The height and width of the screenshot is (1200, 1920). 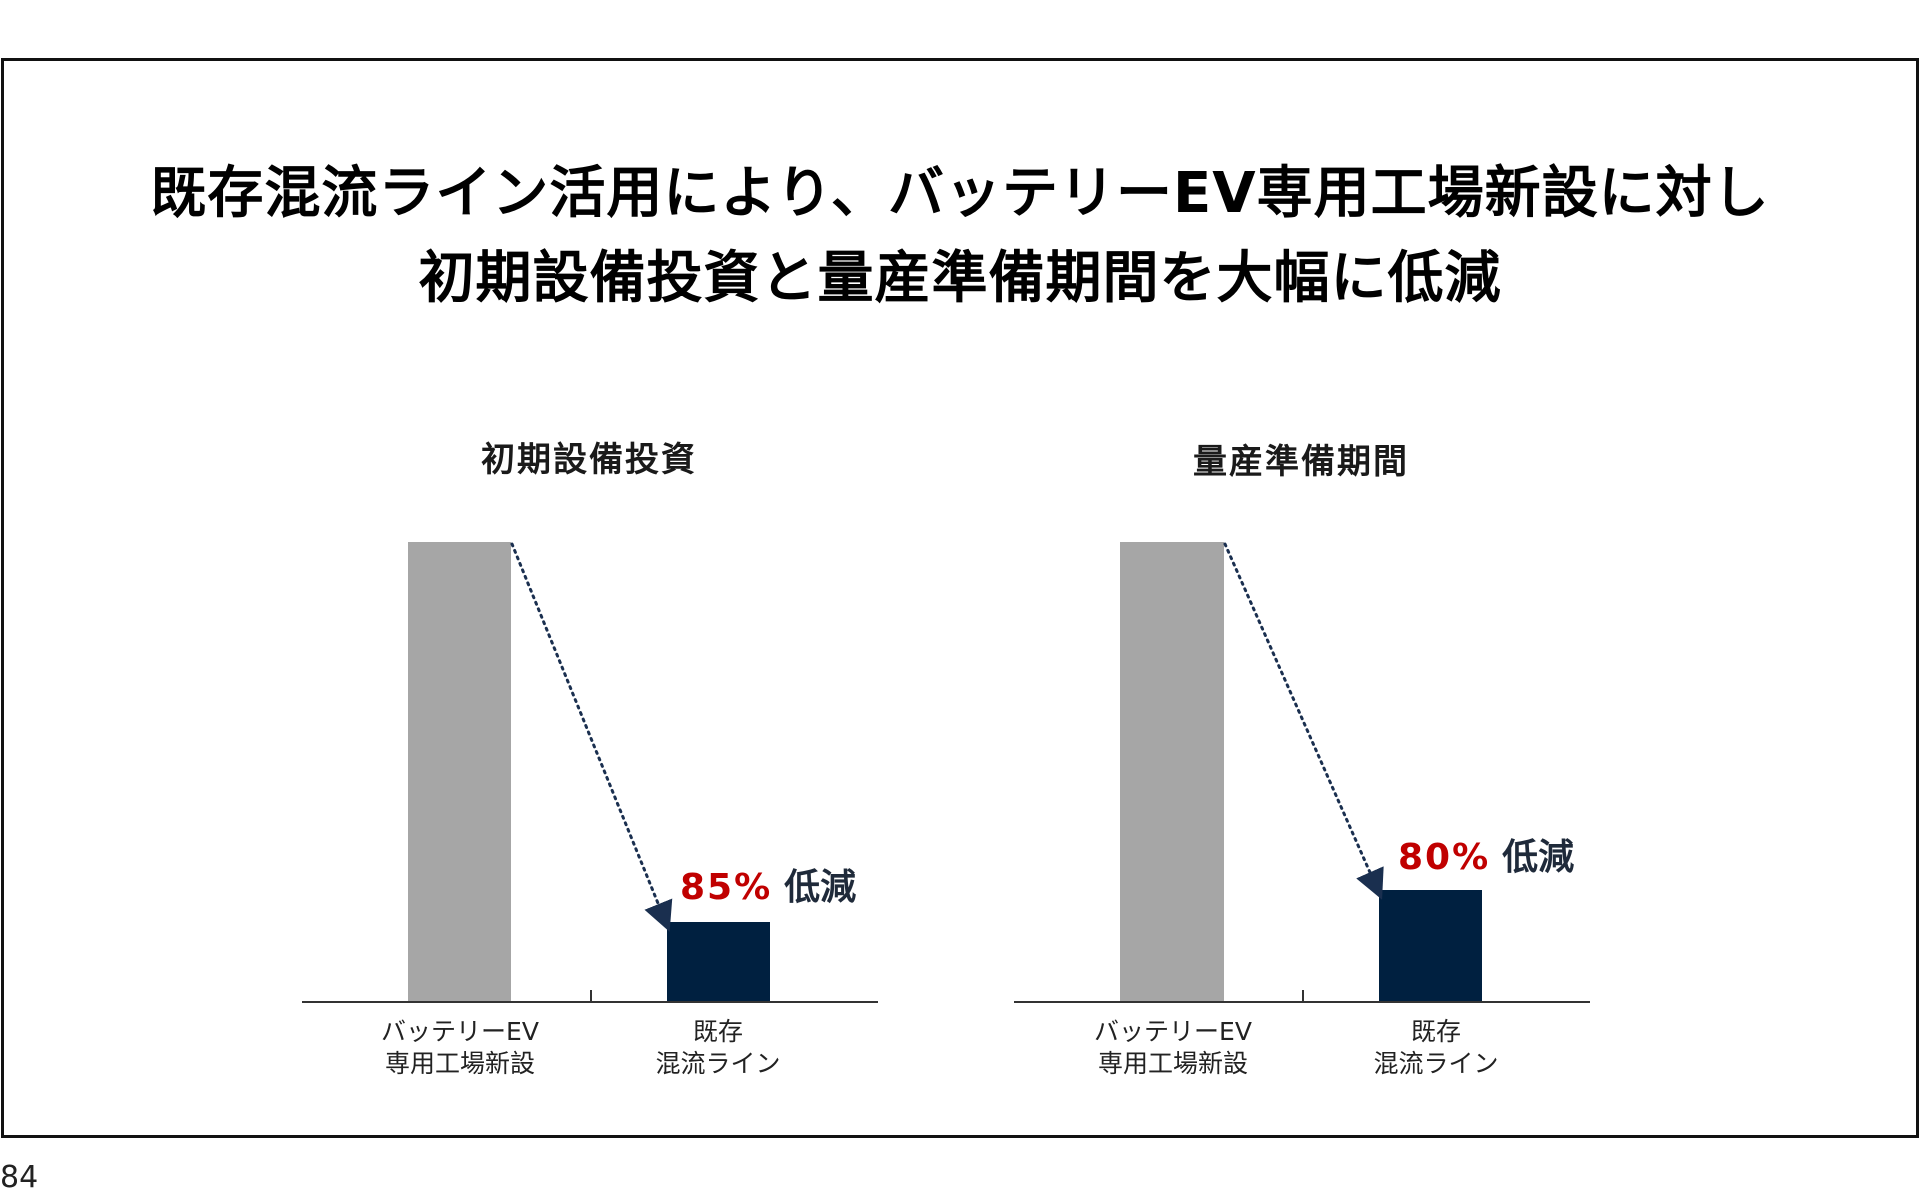 I want to click on chart-title-initial-investment: 初期設備投資, so click(x=589, y=460).